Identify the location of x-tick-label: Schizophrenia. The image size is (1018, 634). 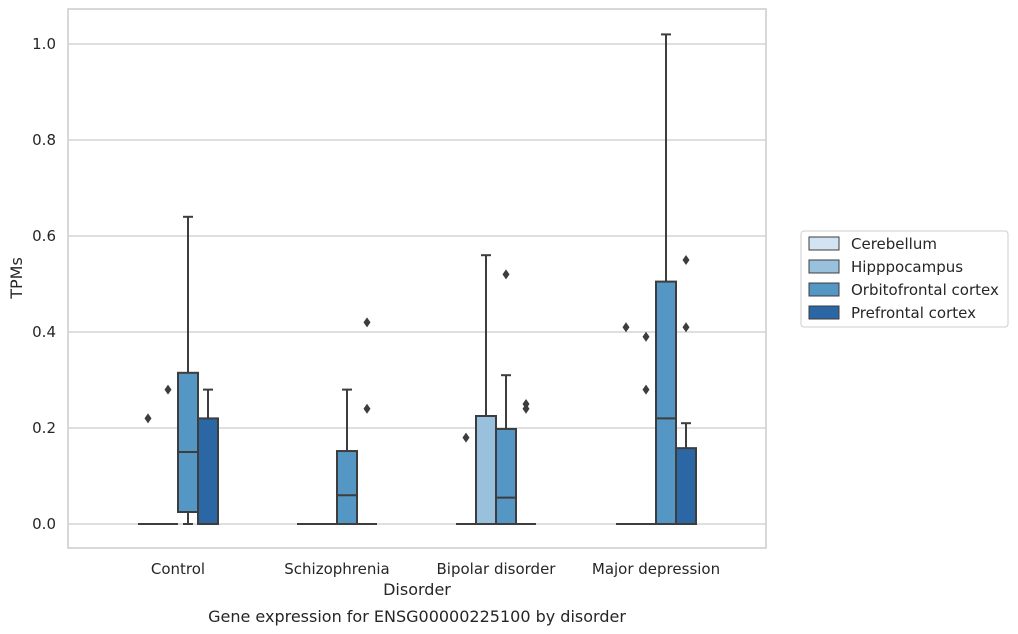
(336, 569).